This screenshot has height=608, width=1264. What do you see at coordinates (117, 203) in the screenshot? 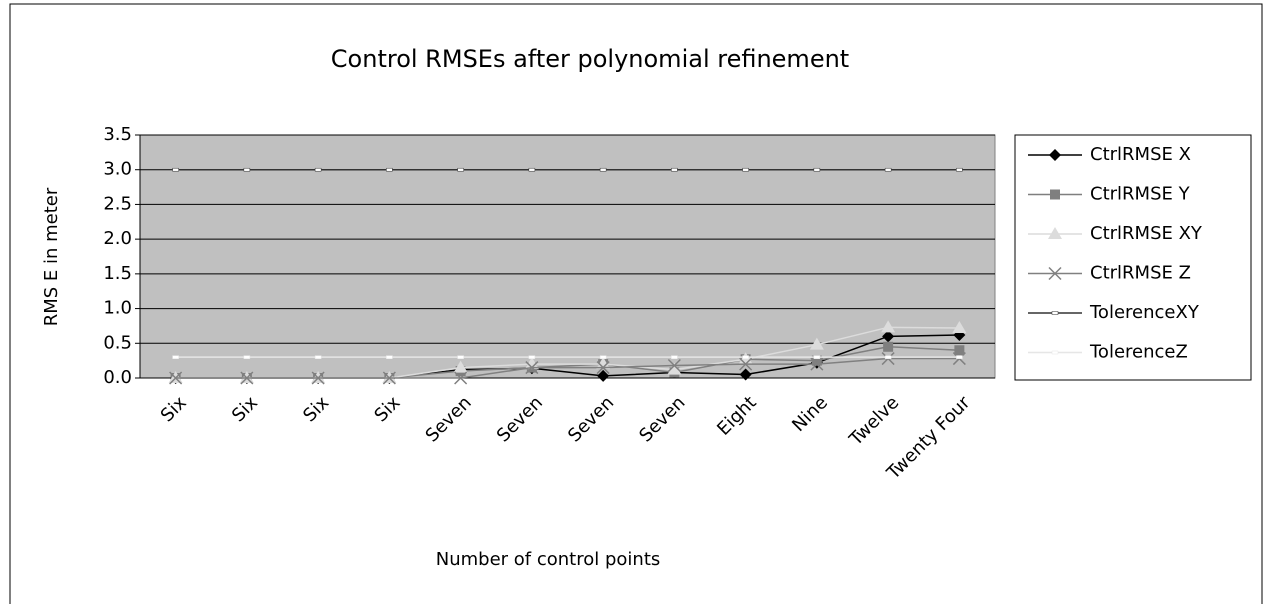
I see `y-tick-label: 2.5` at bounding box center [117, 203].